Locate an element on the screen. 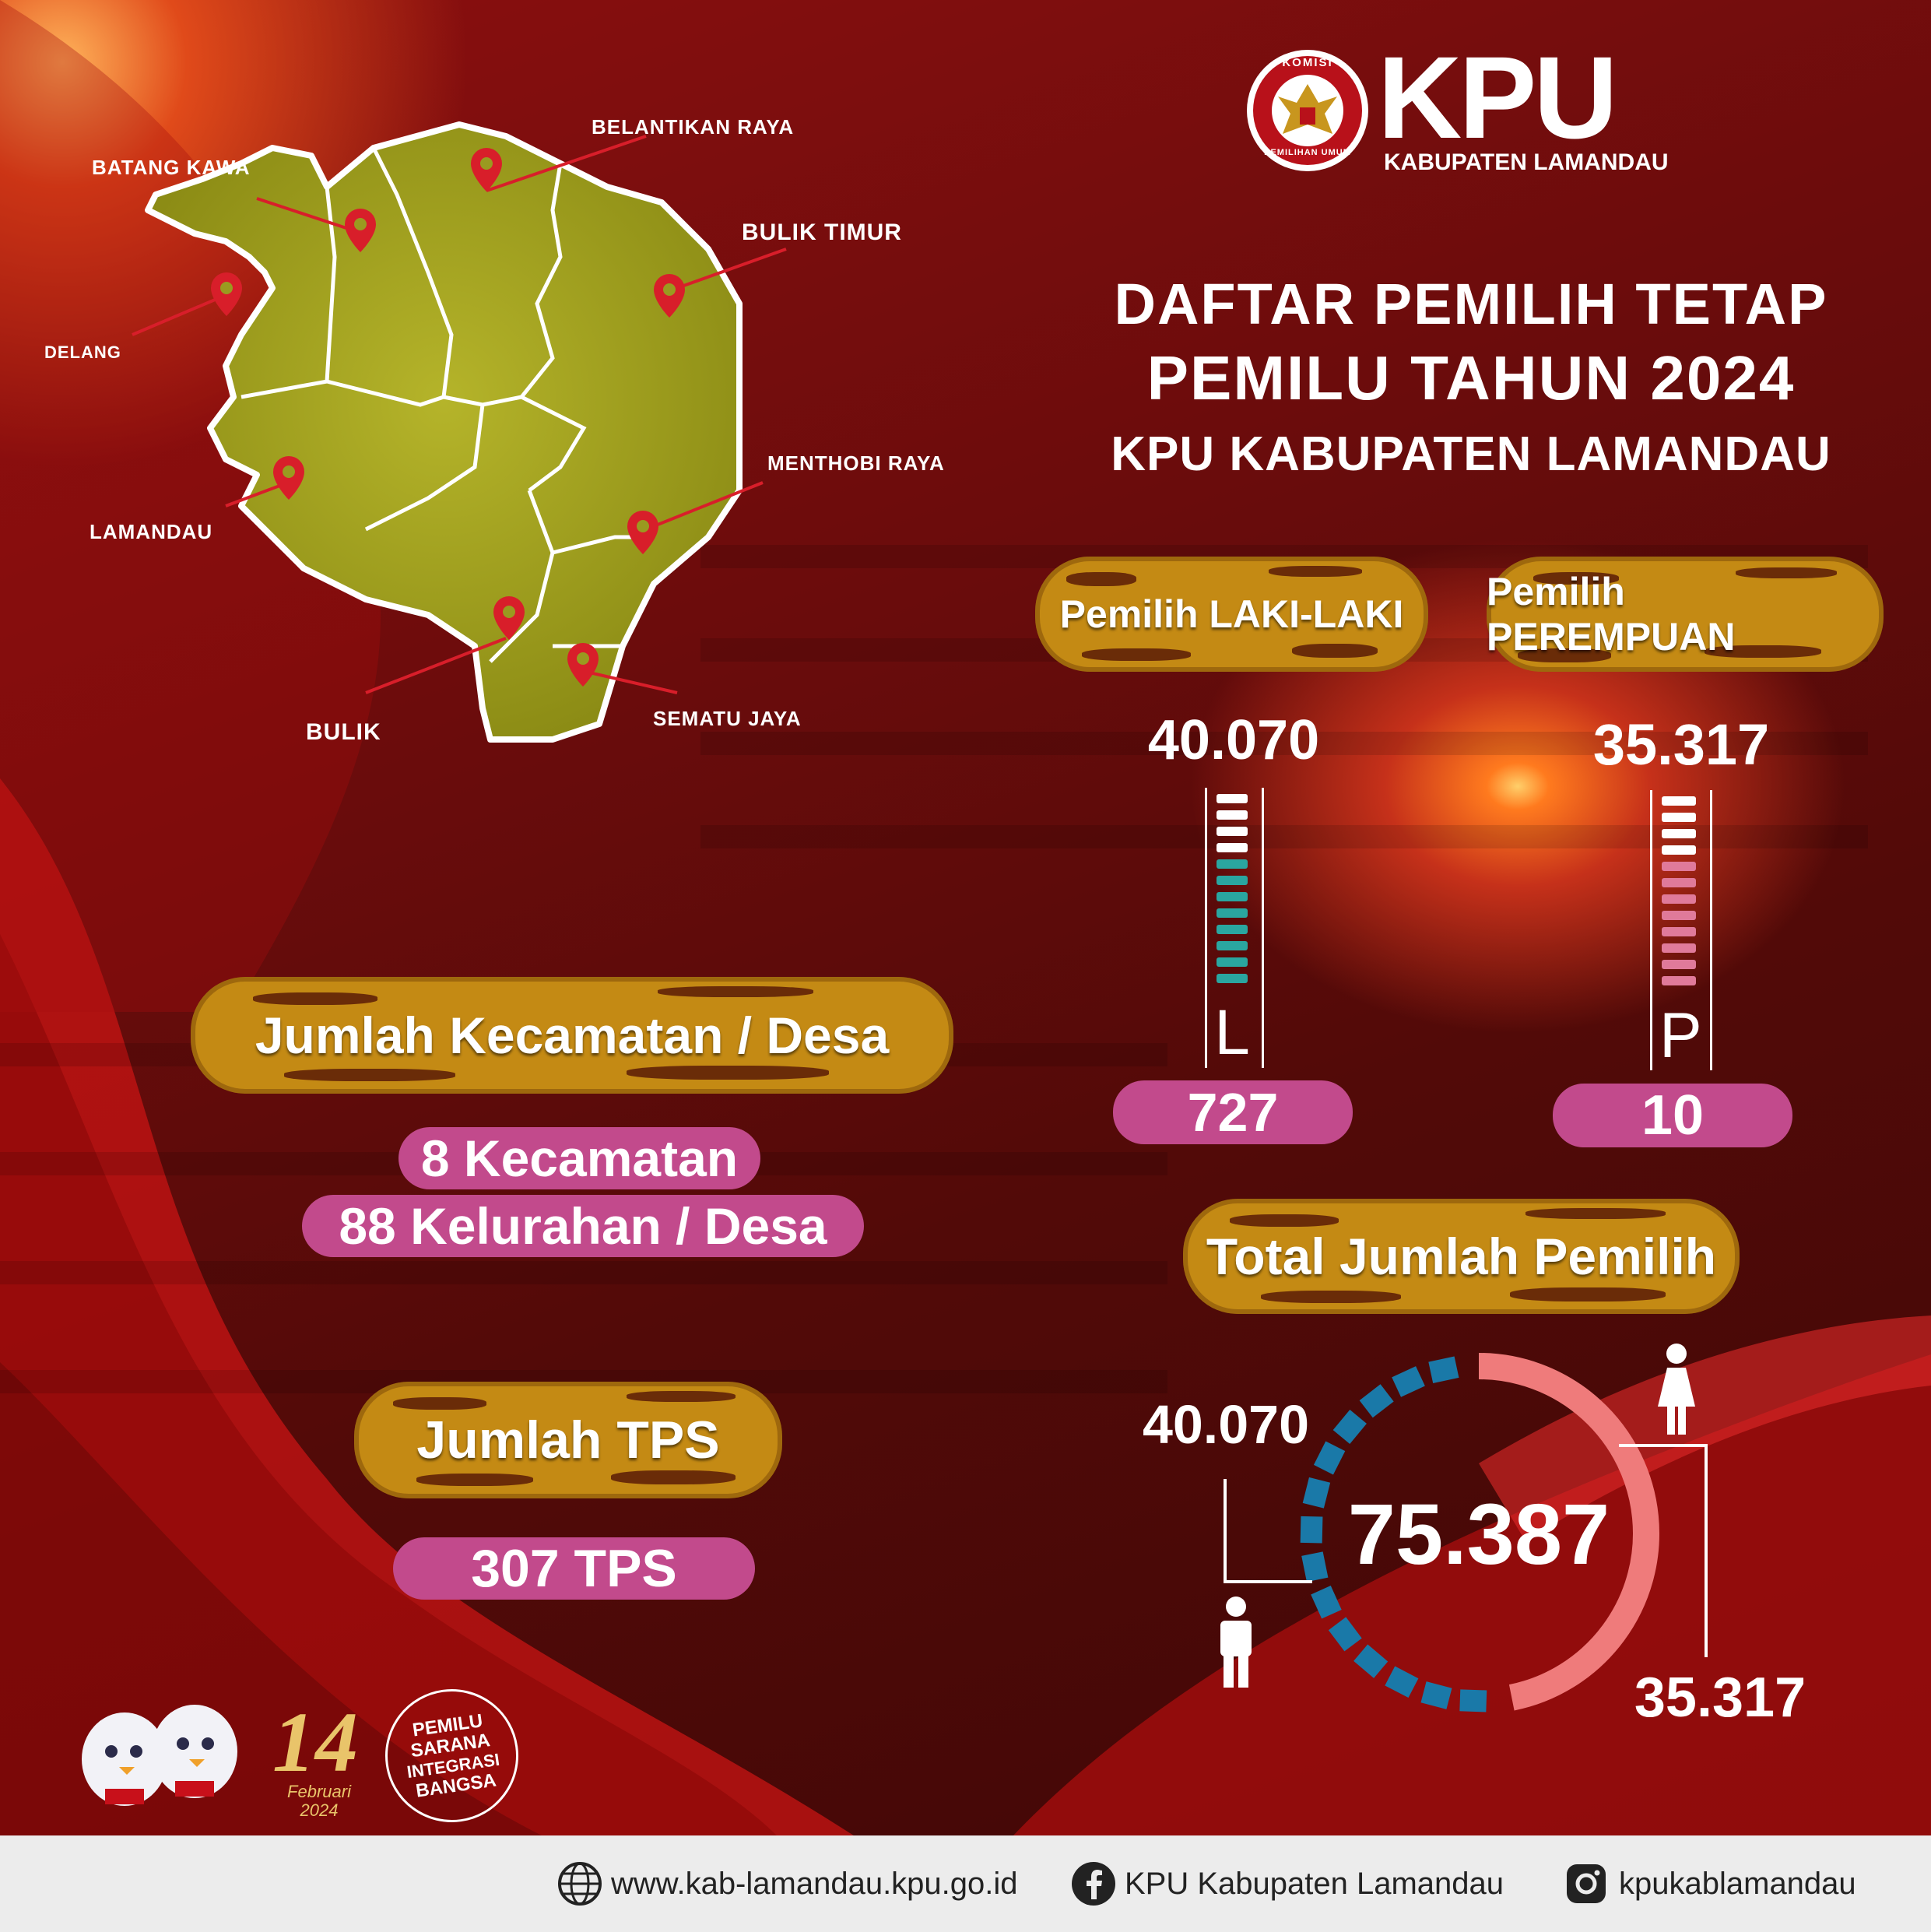 The height and width of the screenshot is (1932, 1931). tps-header: Jumlah TPS is located at coordinates (568, 1440).